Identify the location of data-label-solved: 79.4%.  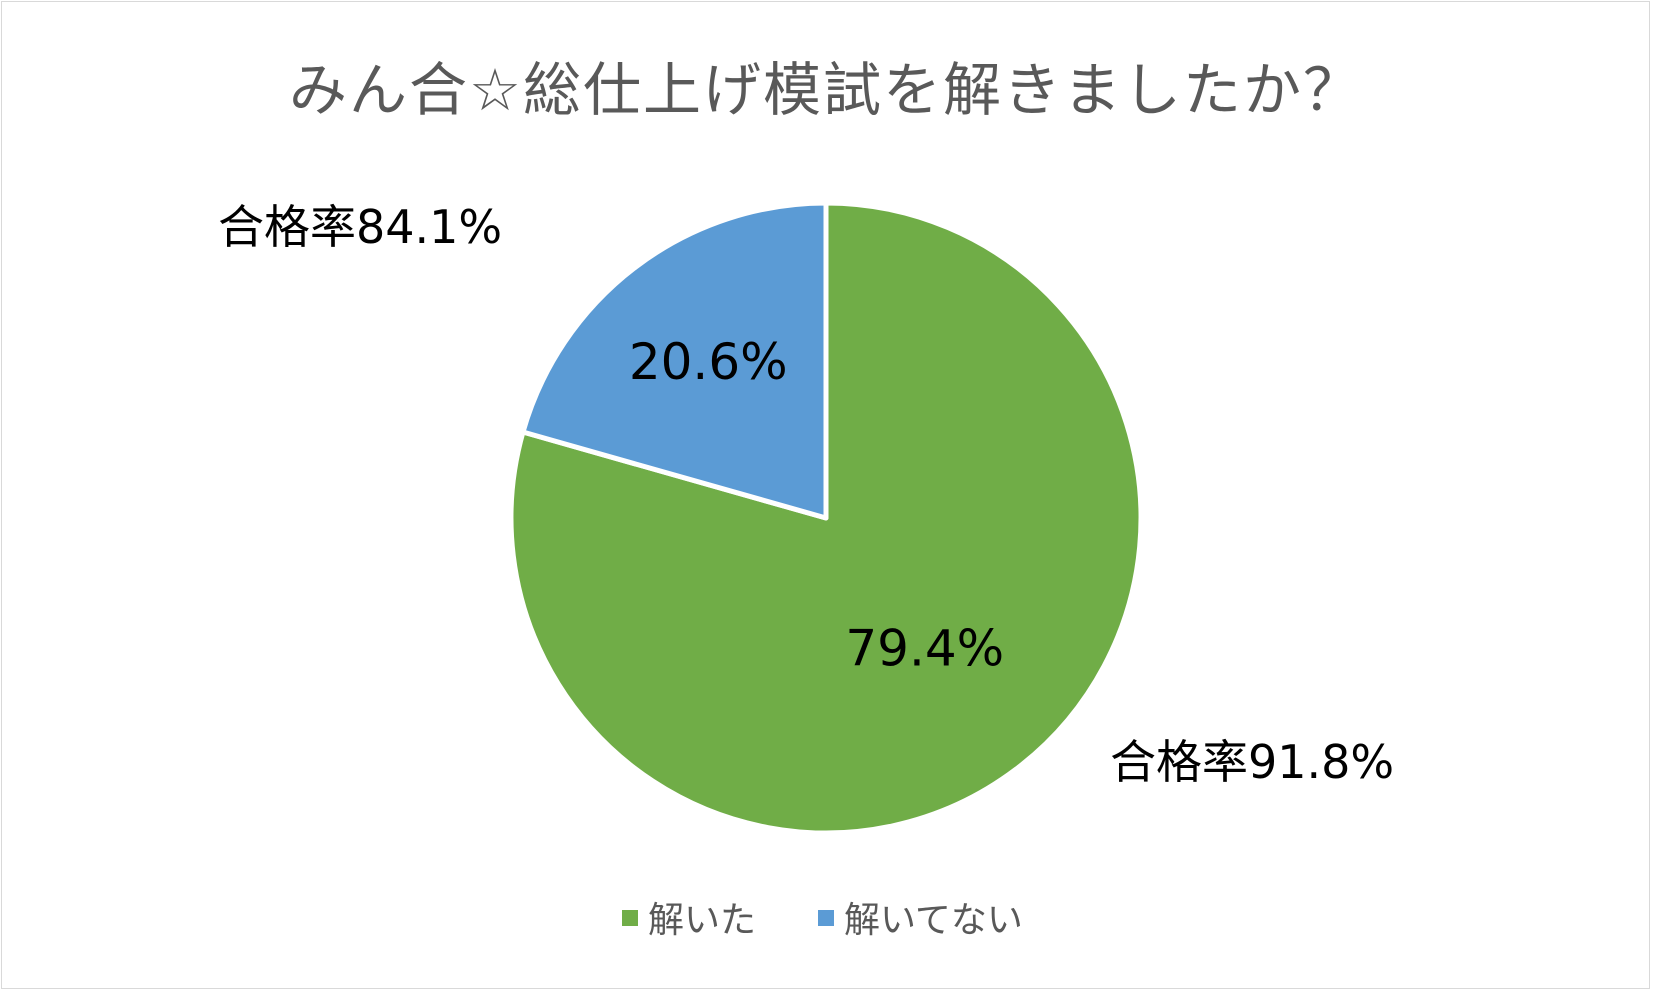
(924, 649).